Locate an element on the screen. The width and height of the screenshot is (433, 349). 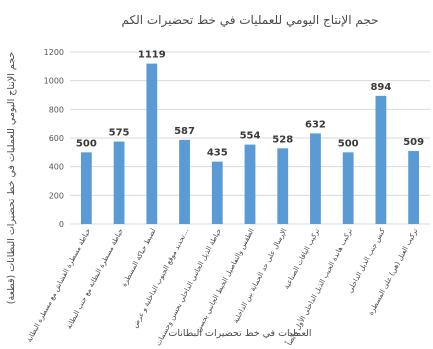
data-label: 575 is located at coordinates (119, 133).